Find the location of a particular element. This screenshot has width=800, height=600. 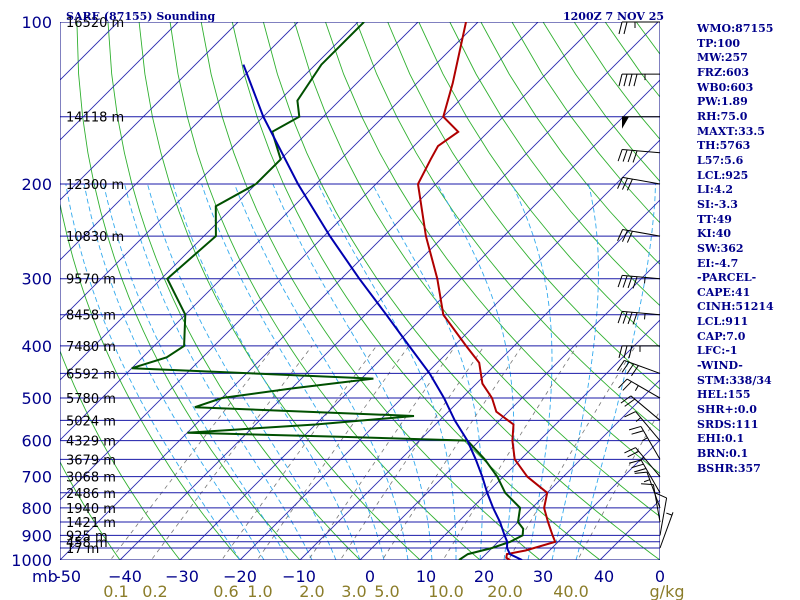

height-label: 6592 m is located at coordinates (91, 374).